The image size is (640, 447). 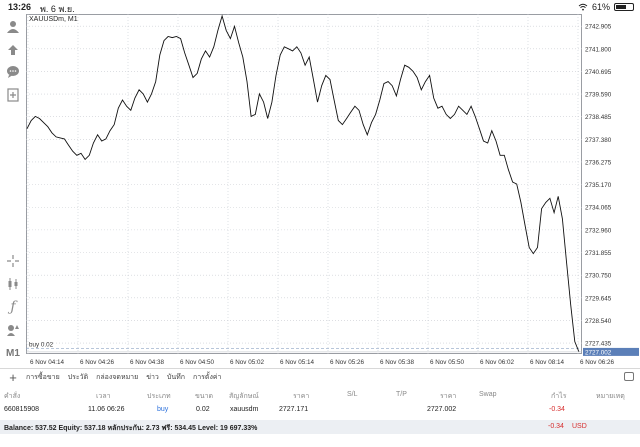 What do you see at coordinates (597, 362) in the screenshot?
I see `x-tick-label: 6 Nov 06:26` at bounding box center [597, 362].